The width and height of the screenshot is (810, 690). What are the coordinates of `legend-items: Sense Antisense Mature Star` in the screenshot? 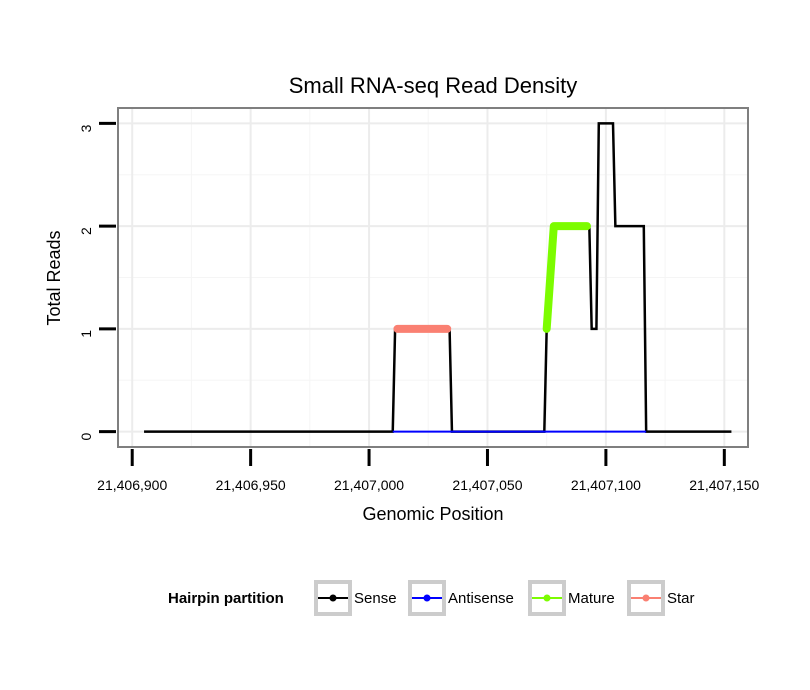 It's located at (504, 598).